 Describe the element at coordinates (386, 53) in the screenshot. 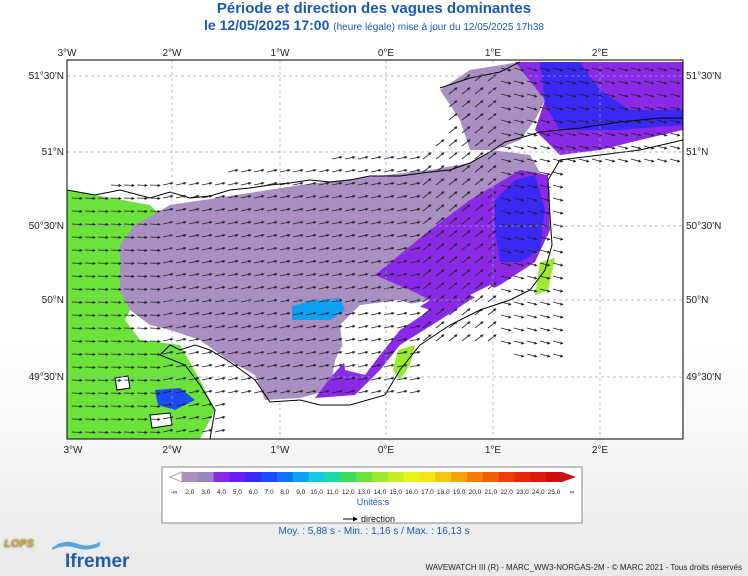

I see `lon-label-top: 0°E` at that location.